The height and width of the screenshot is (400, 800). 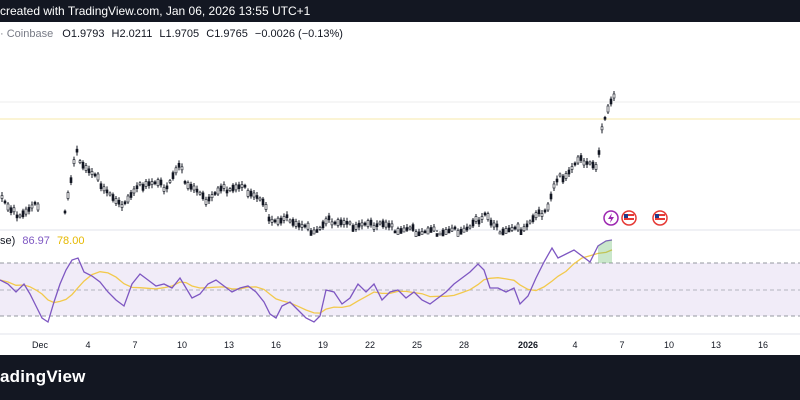 I want to click on rsi-legend: se) 86.97 78.00, so click(x=42, y=241).